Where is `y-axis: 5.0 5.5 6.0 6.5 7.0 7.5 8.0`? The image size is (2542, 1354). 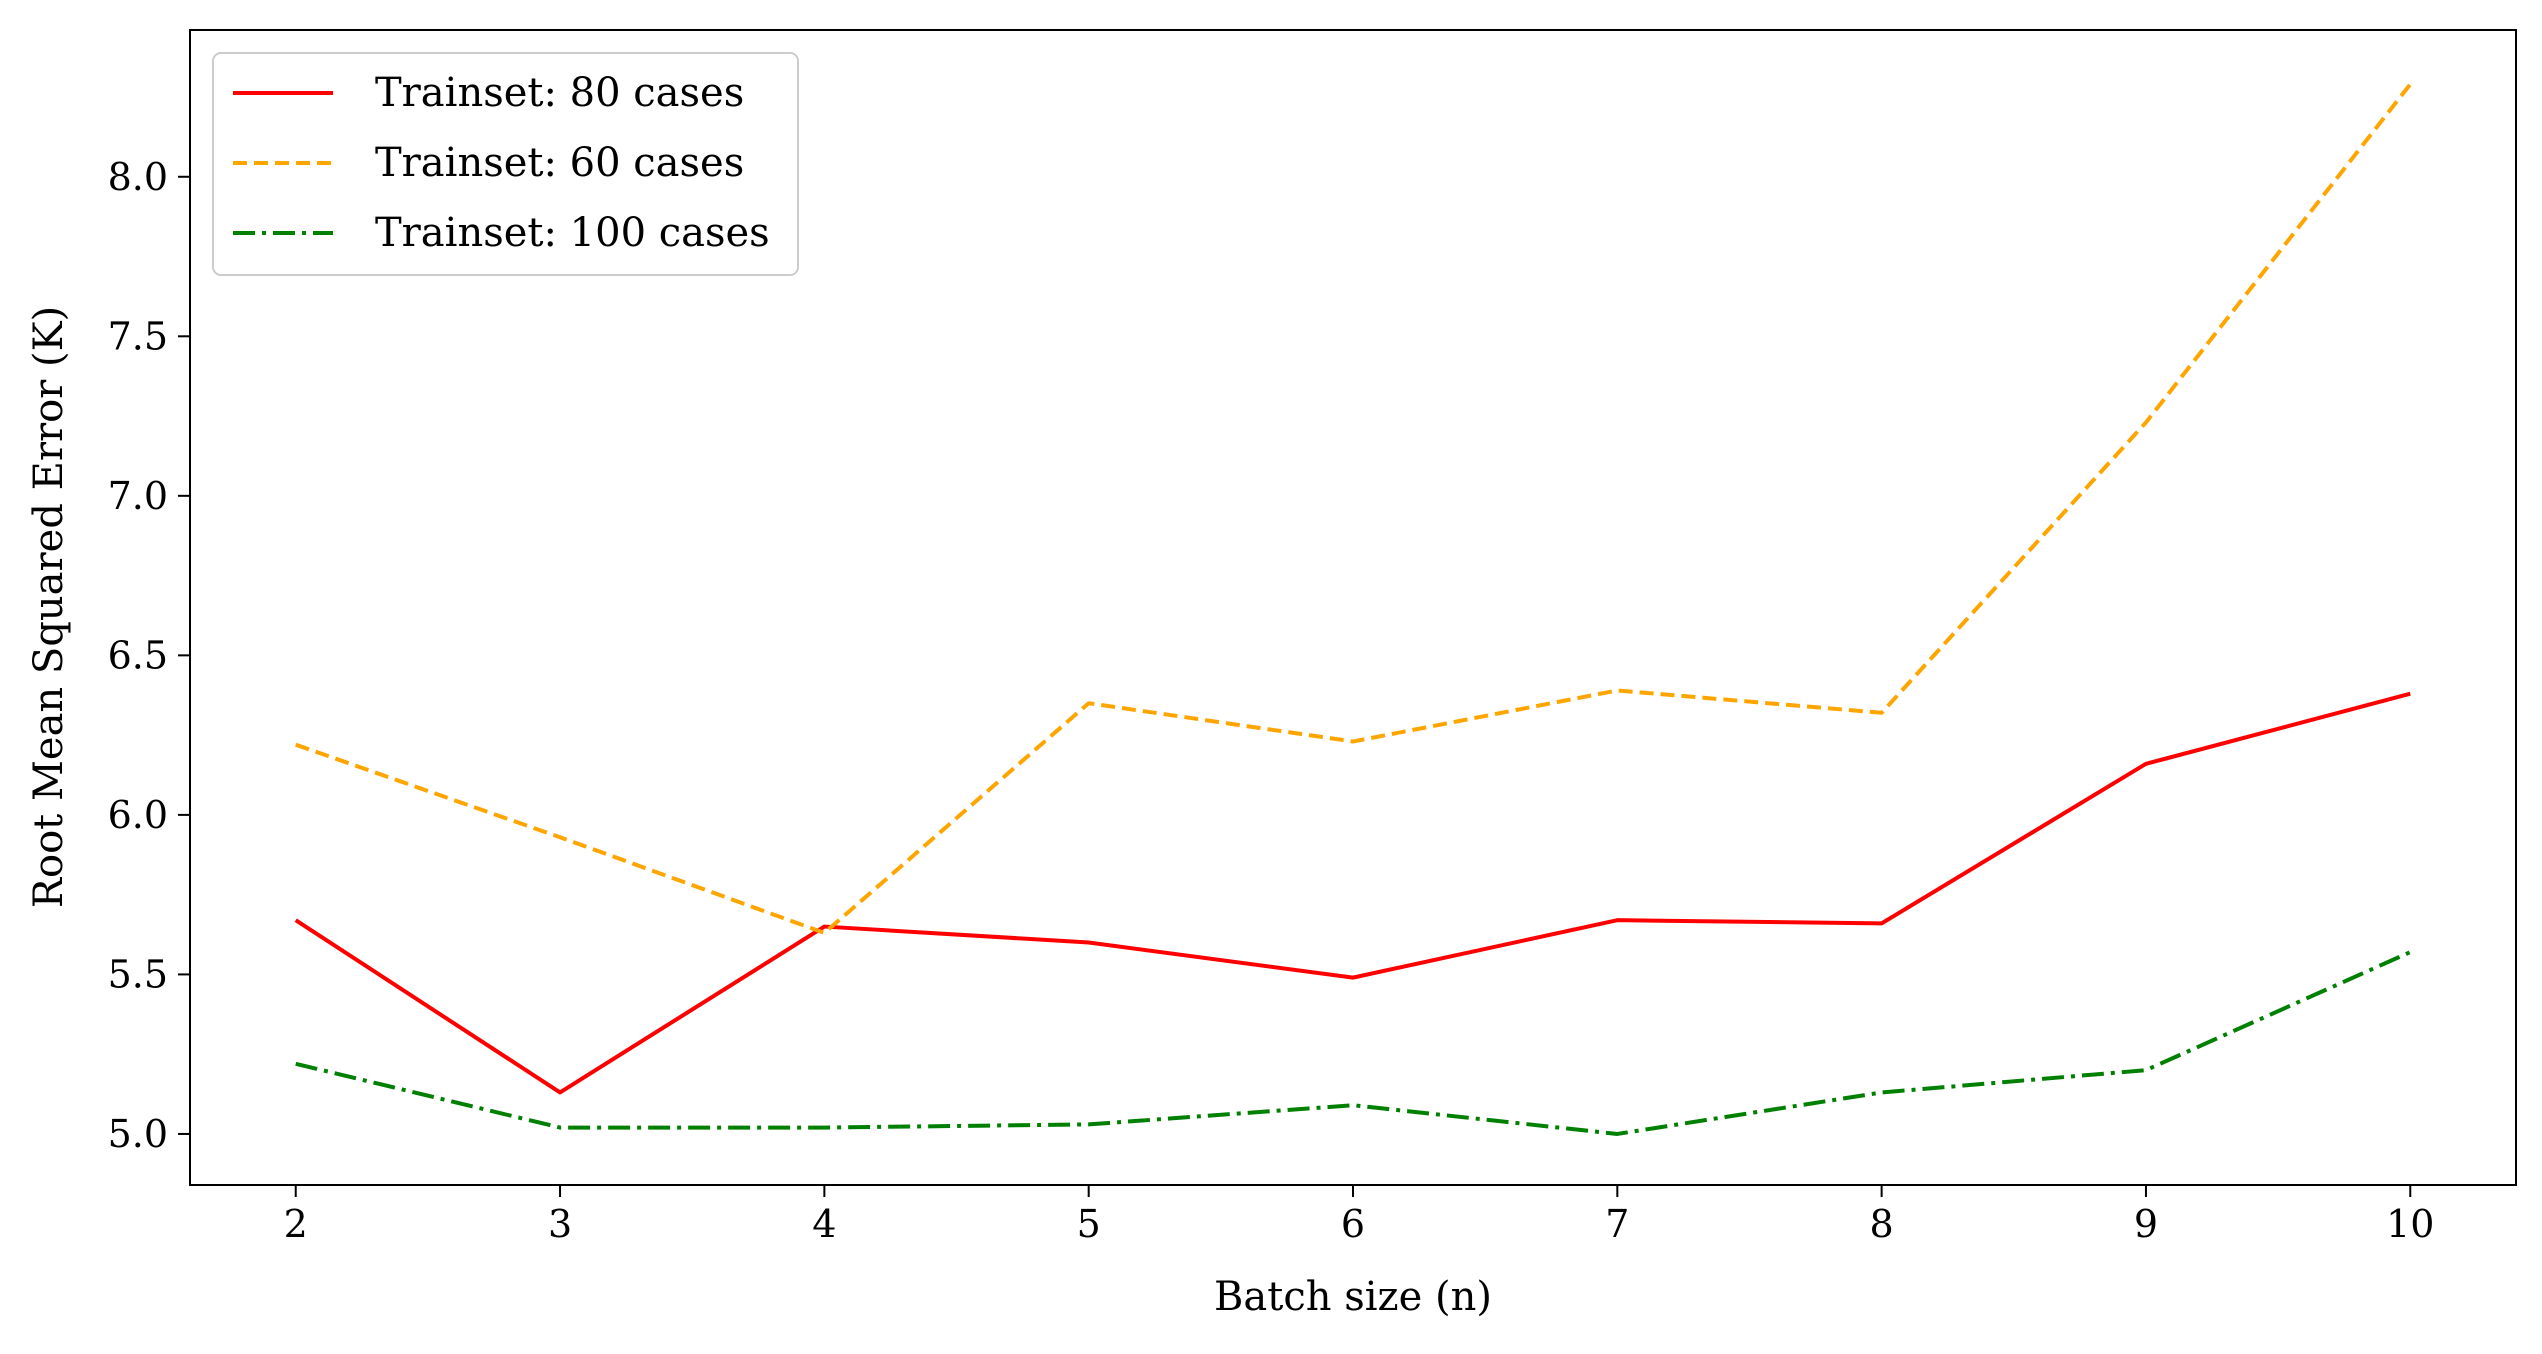 y-axis: 5.0 5.5 6.0 6.5 7.0 7.5 8.0 is located at coordinates (149, 655).